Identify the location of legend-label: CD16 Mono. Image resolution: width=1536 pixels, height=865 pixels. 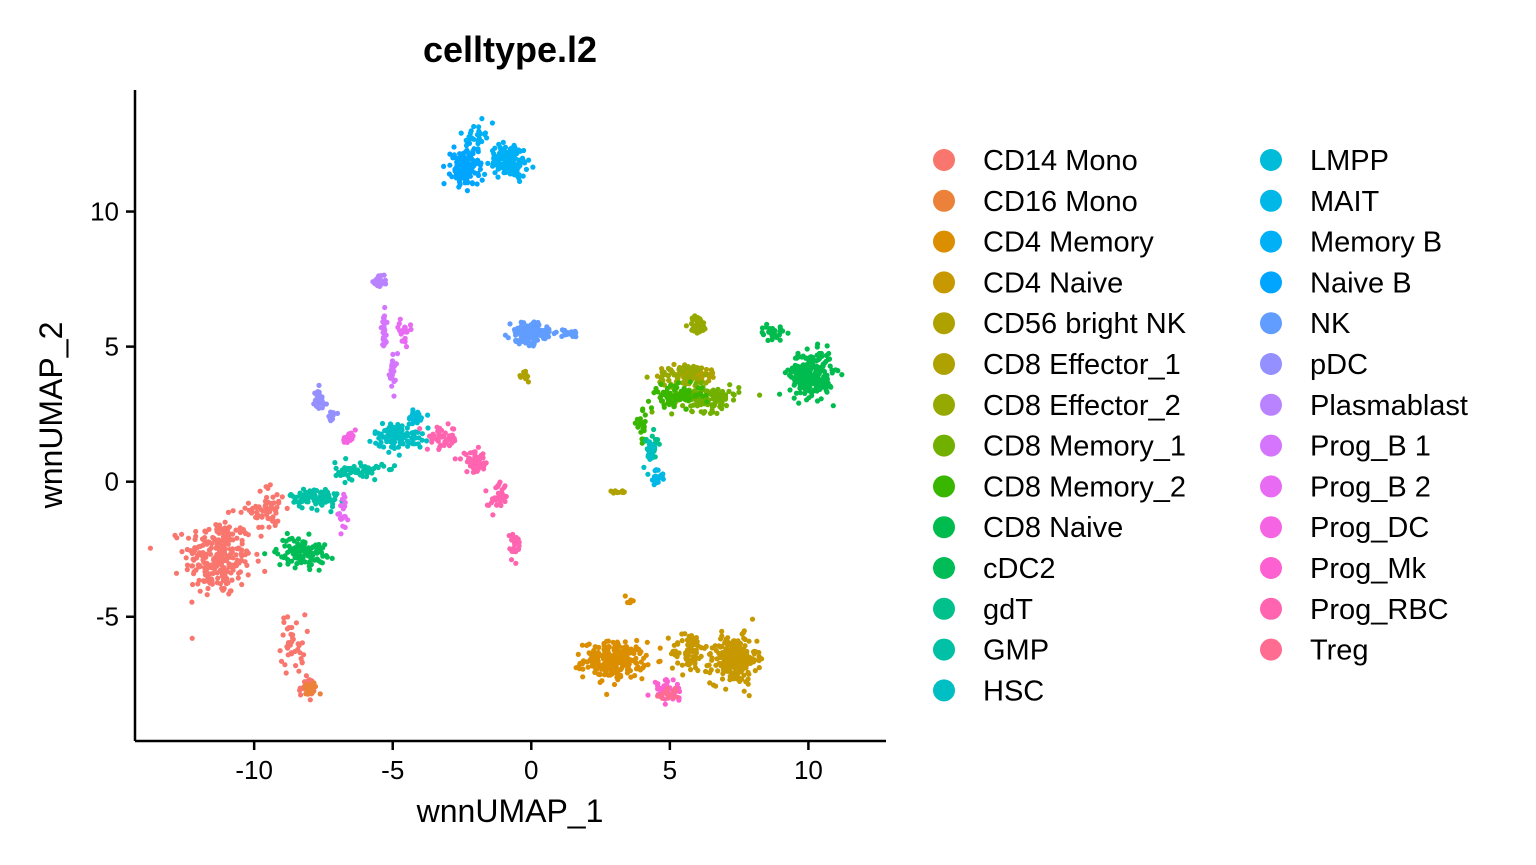
(1060, 202).